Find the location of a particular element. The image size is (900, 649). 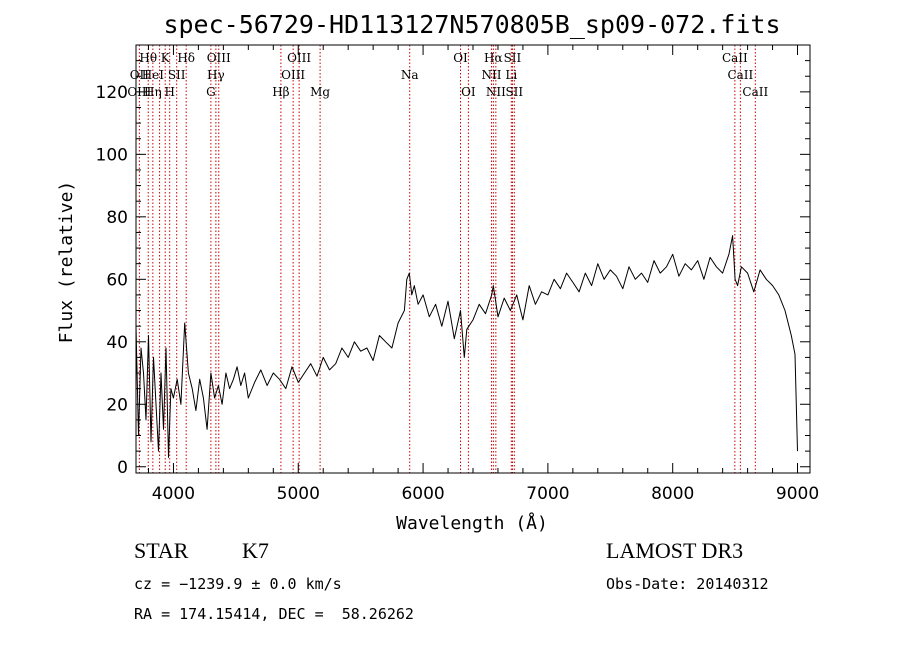

y-tick-label: 20 is located at coordinates (117, 405).